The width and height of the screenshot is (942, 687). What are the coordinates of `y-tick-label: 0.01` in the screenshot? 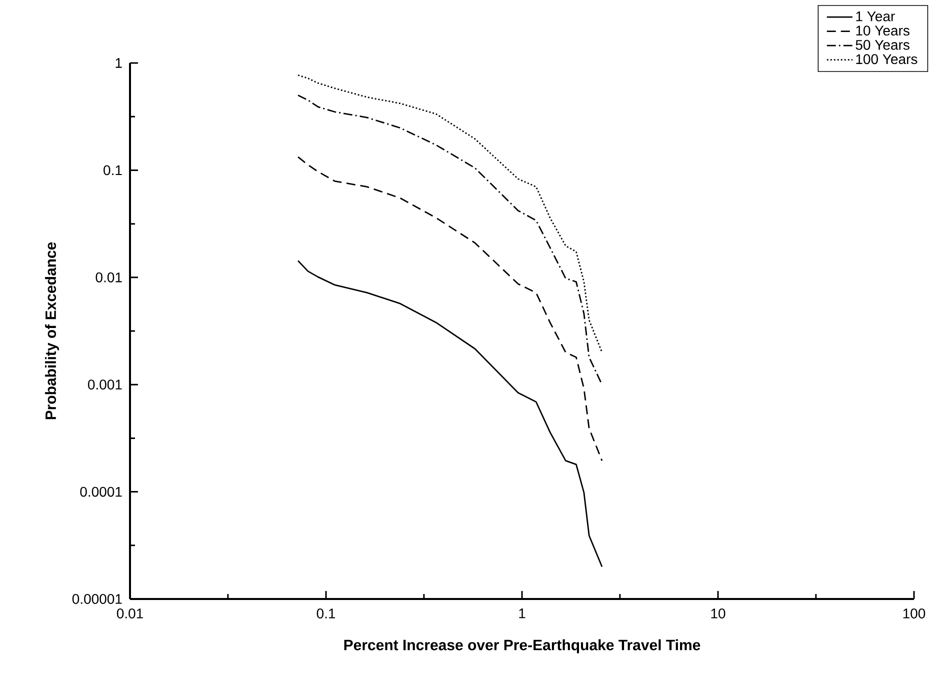 It's located at (109, 277).